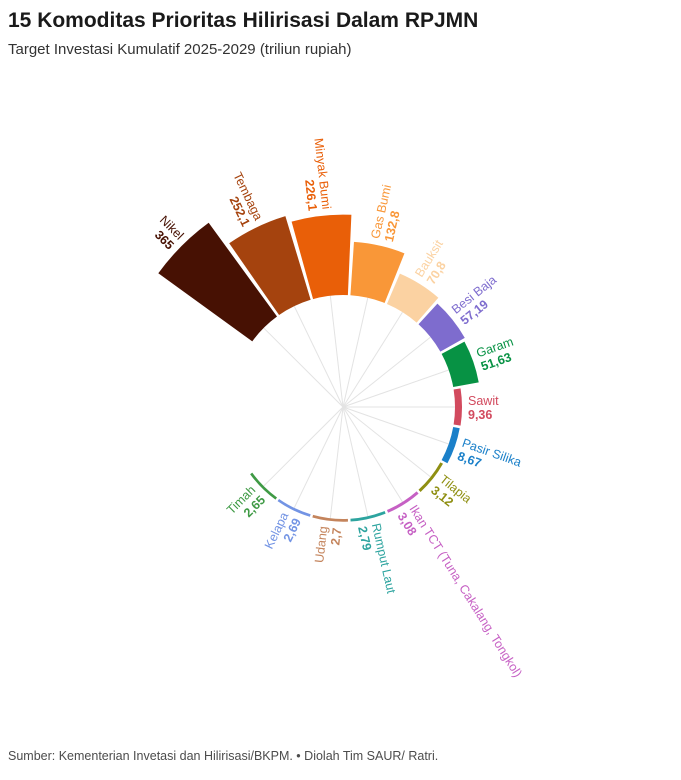 Image resolution: width=681 pixels, height=780 pixels. What do you see at coordinates (270, 266) in the screenshot?
I see `bar-tembaga` at bounding box center [270, 266].